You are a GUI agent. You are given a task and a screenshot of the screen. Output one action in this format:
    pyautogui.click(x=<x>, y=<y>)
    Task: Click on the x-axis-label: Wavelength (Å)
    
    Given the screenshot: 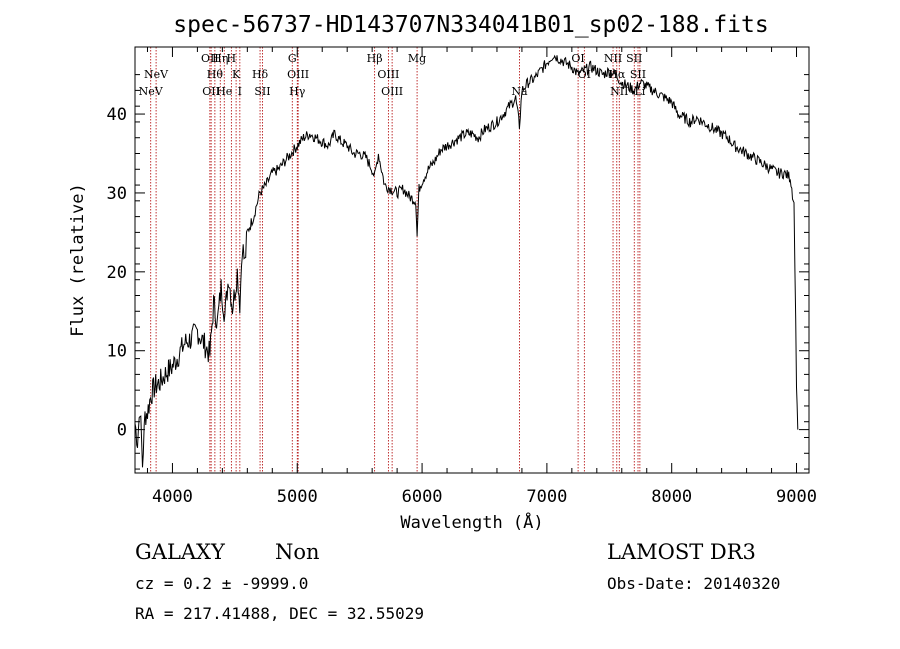 What is the action you would take?
    pyautogui.click(x=471, y=522)
    